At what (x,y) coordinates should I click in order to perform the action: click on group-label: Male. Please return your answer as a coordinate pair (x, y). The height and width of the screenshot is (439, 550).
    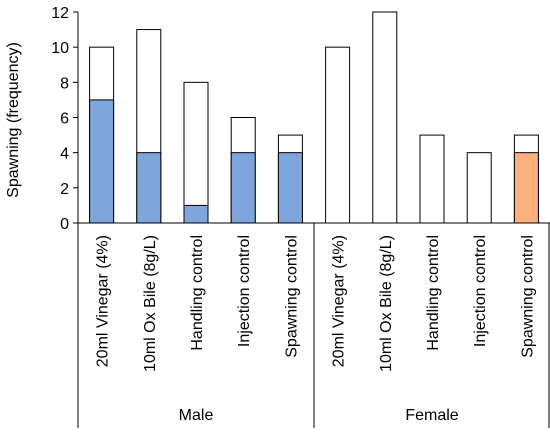
    Looking at the image, I should click on (196, 415).